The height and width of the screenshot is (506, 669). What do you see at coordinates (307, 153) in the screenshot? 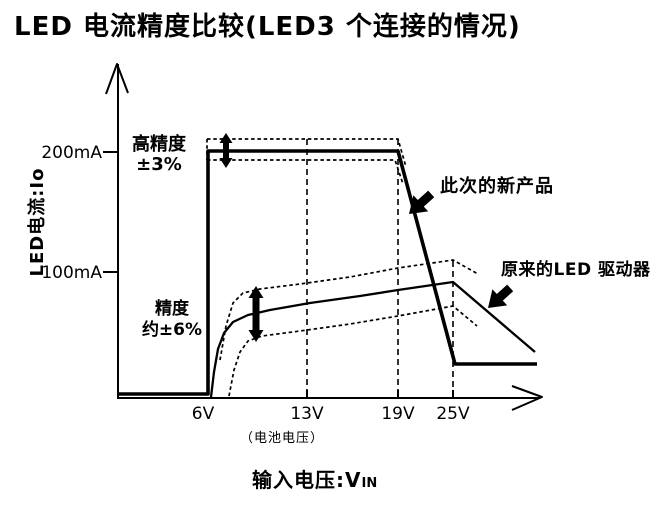
I see `new-product-upper-tolerance` at bounding box center [307, 153].